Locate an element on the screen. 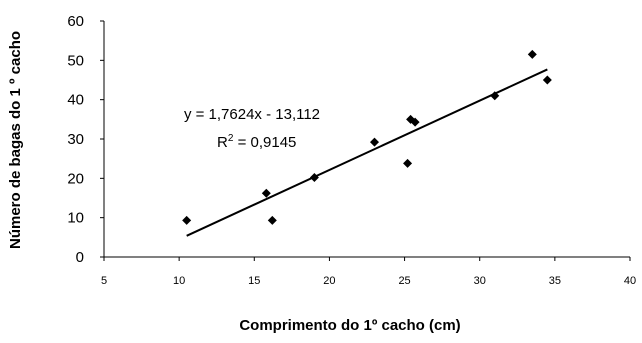  x-tick-label: 30 is located at coordinates (480, 281).